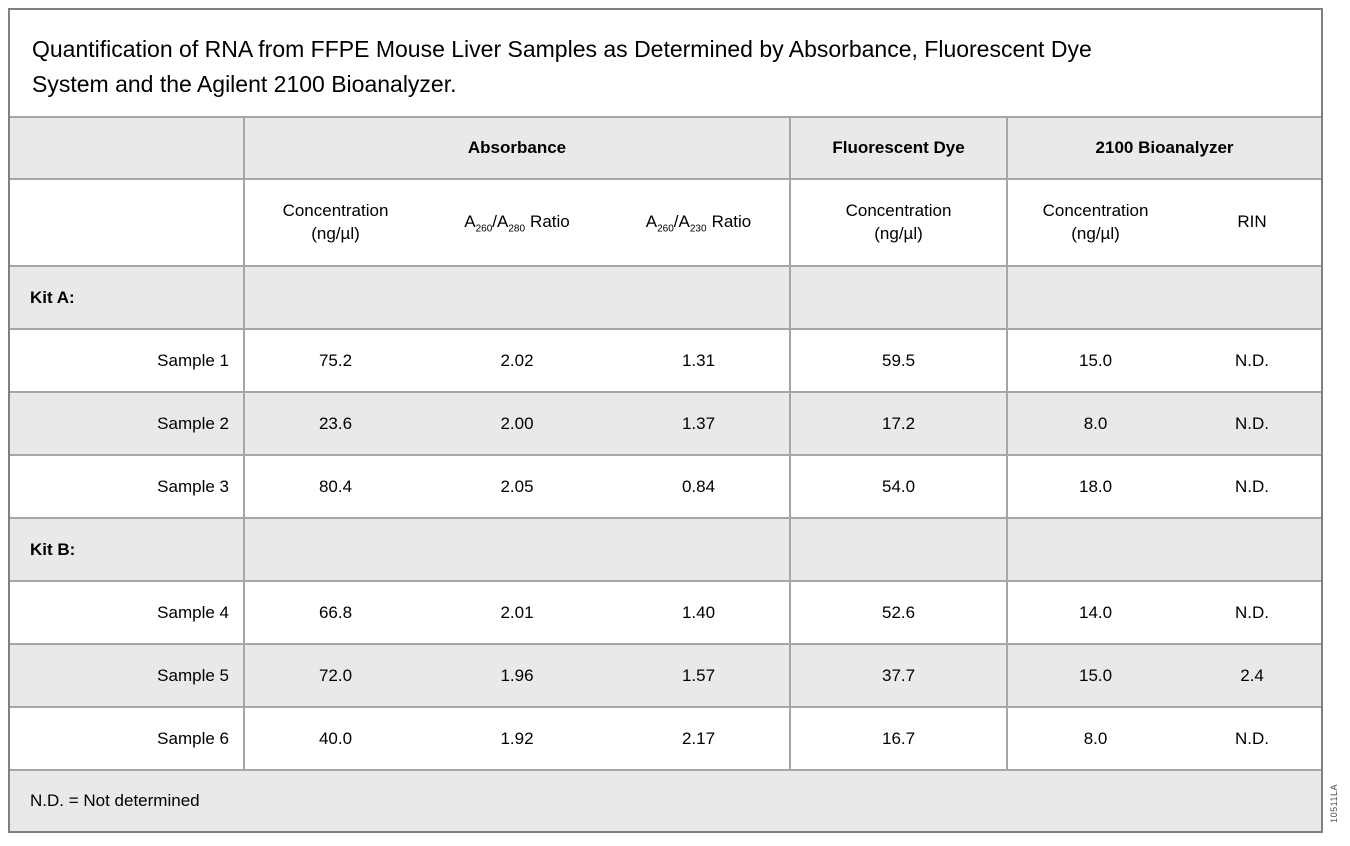 The width and height of the screenshot is (1350, 846). I want to click on footnote-row: N.D. = Not determined, so click(666, 800).